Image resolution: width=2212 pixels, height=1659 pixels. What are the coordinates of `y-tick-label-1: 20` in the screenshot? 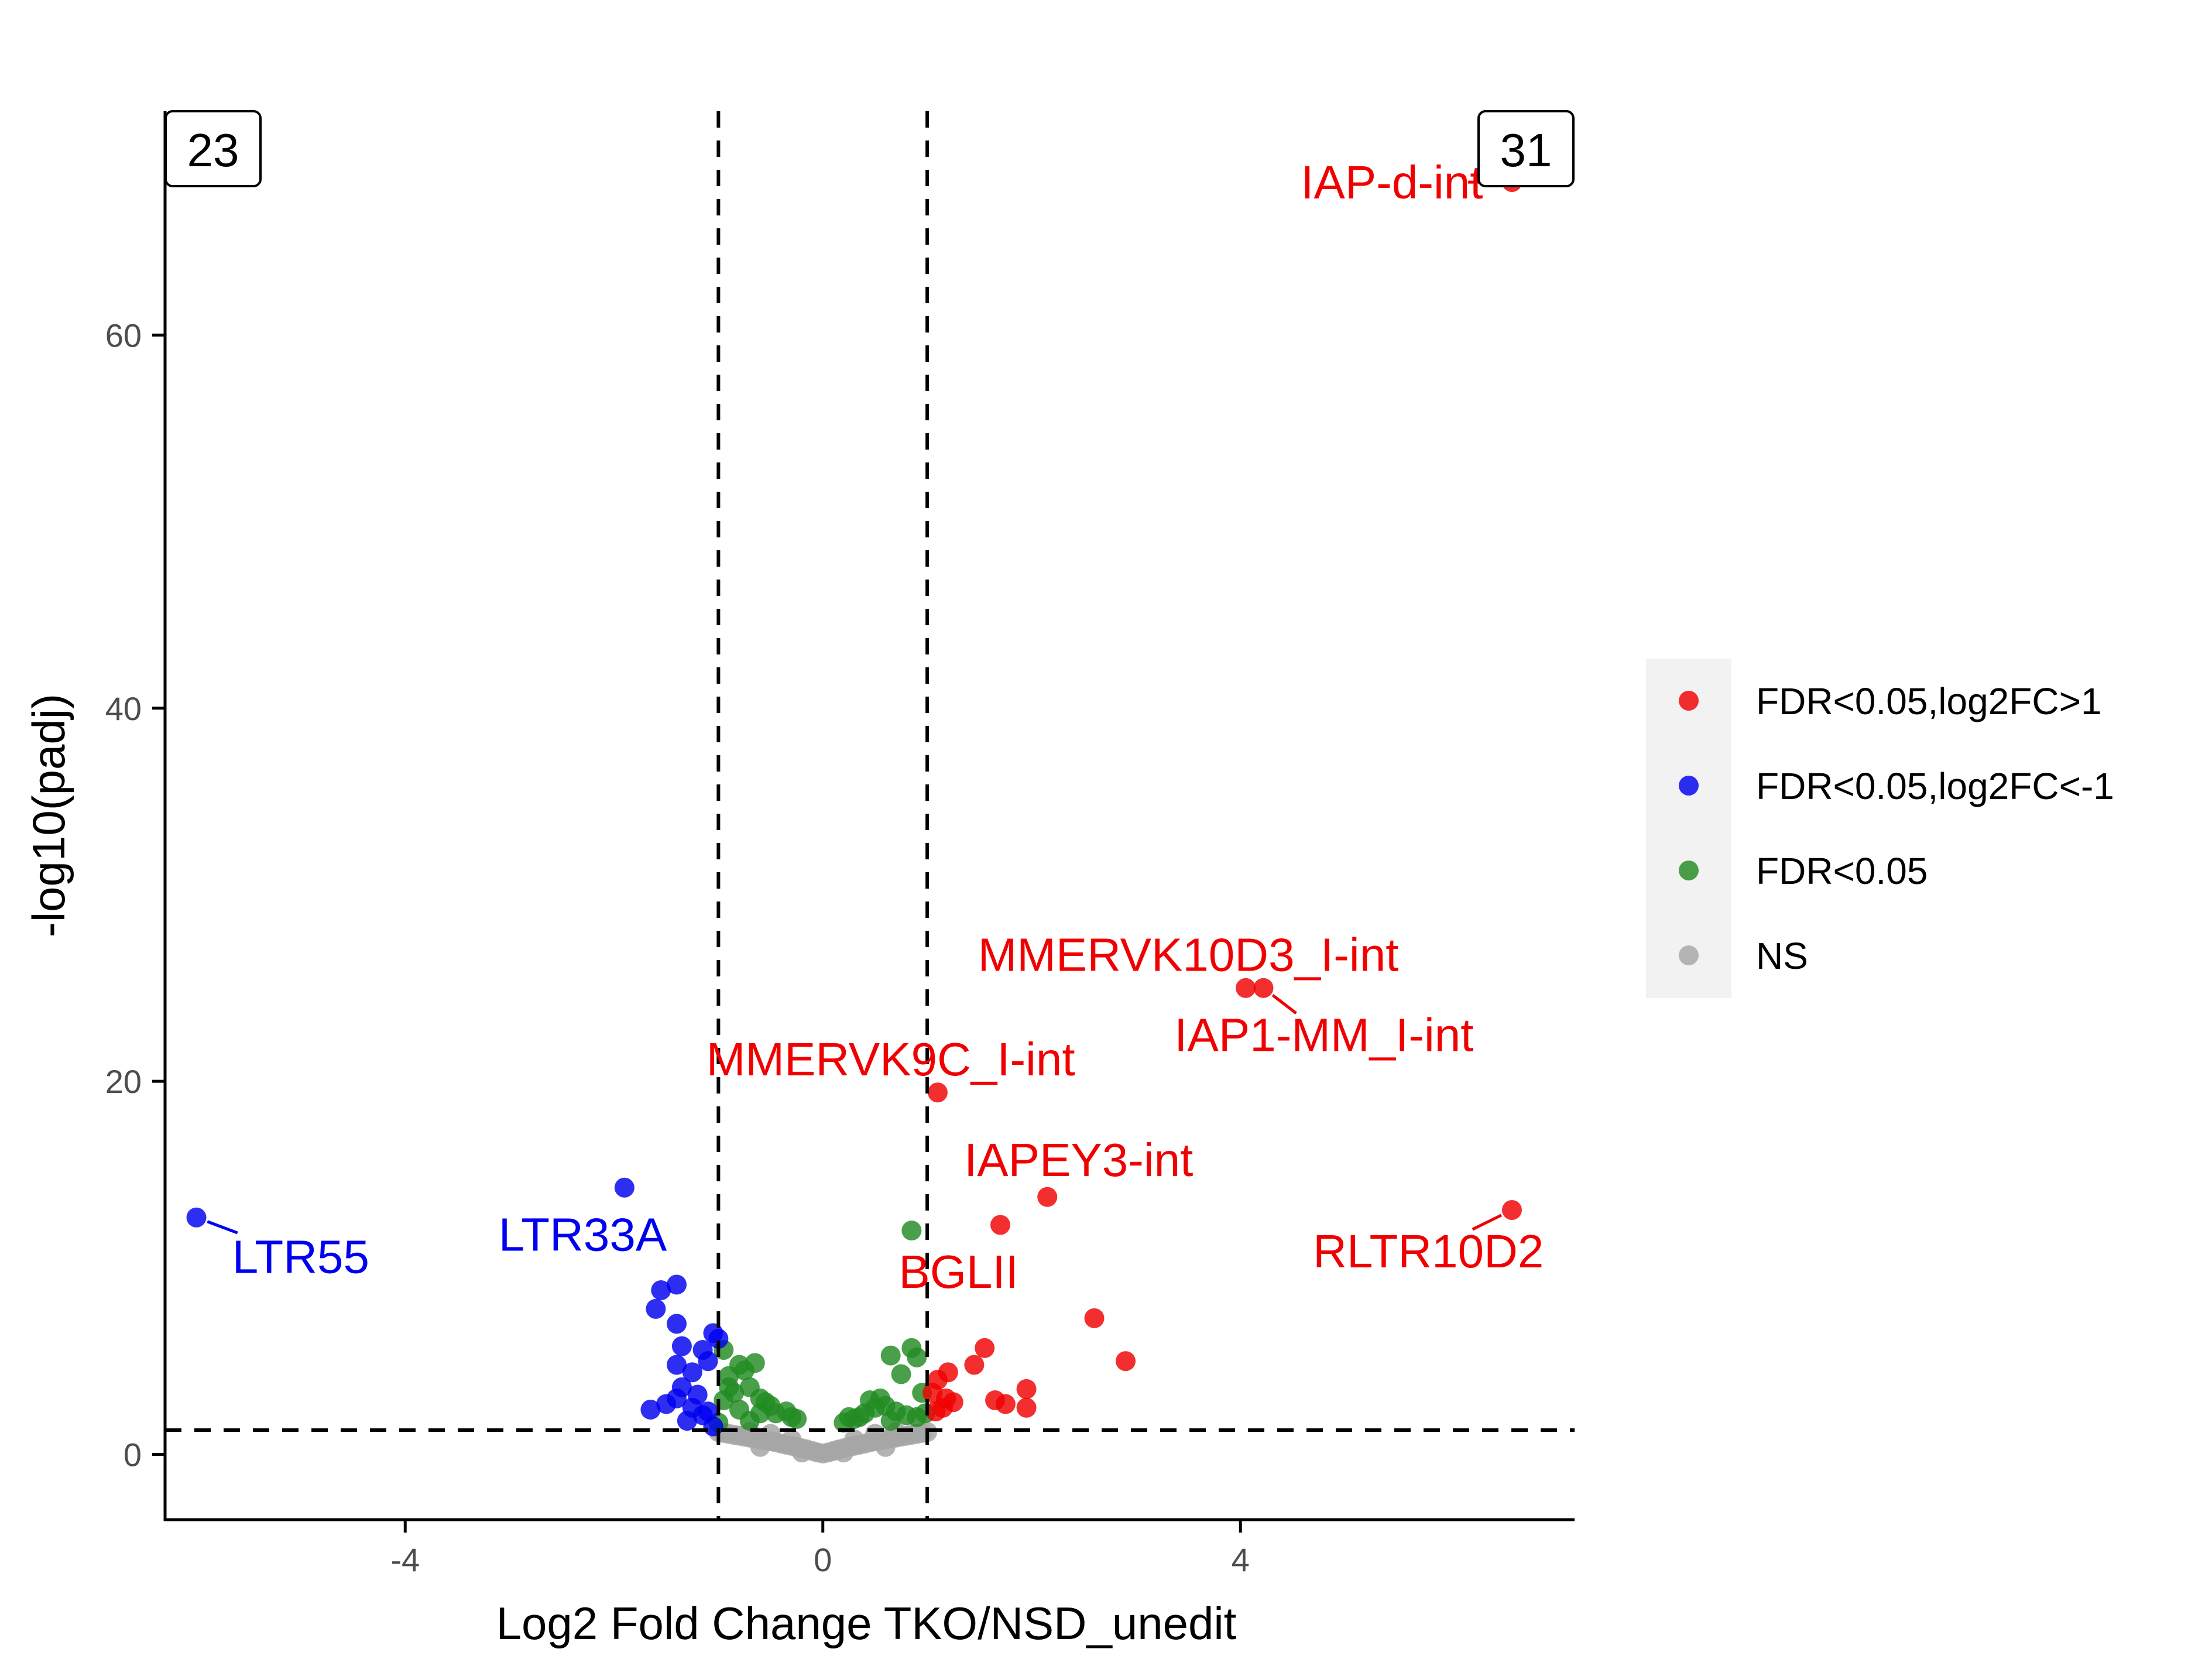 It's located at (123, 1081).